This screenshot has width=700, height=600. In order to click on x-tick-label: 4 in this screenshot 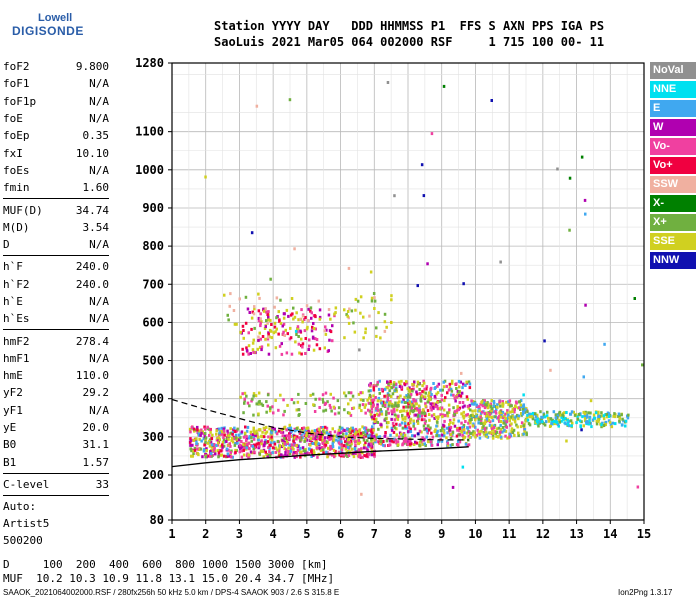, I will do `click(273, 534)`.